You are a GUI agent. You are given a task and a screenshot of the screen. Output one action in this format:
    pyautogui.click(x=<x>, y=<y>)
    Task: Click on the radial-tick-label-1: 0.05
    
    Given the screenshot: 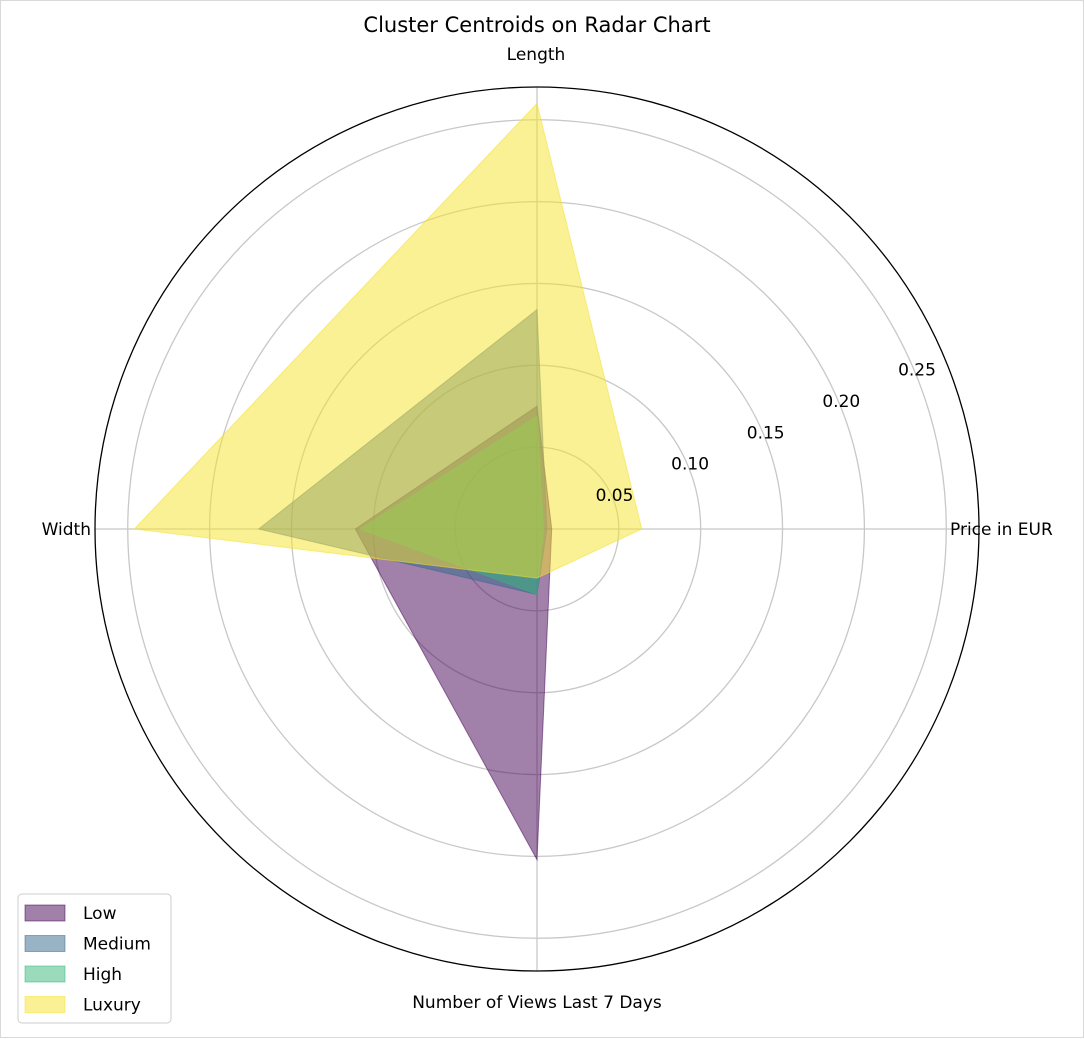 What is the action you would take?
    pyautogui.click(x=615, y=496)
    